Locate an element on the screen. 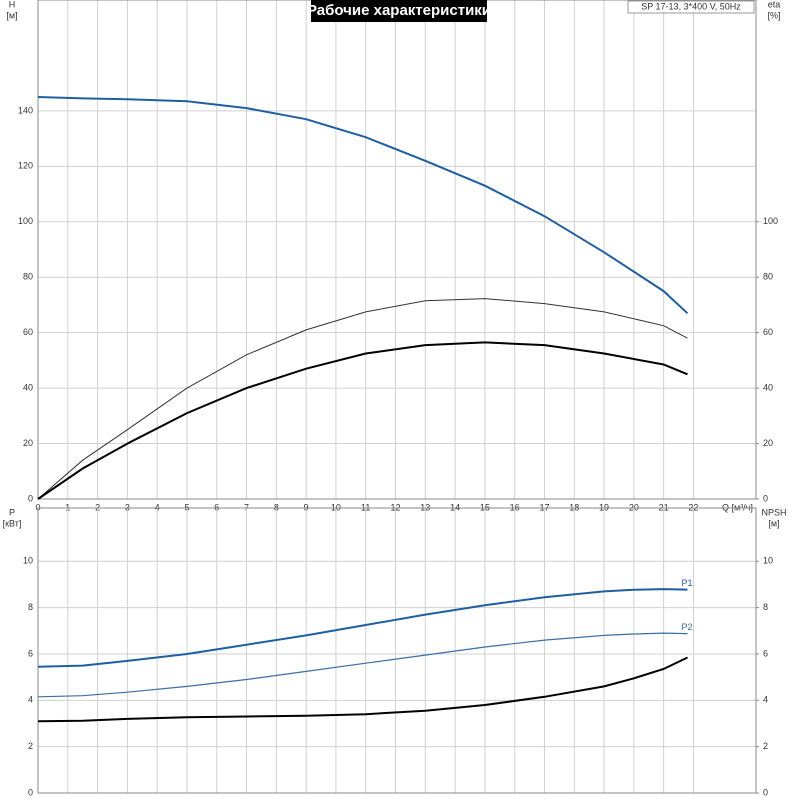 The image size is (800, 800). x-tick-label: 11 is located at coordinates (365, 507).